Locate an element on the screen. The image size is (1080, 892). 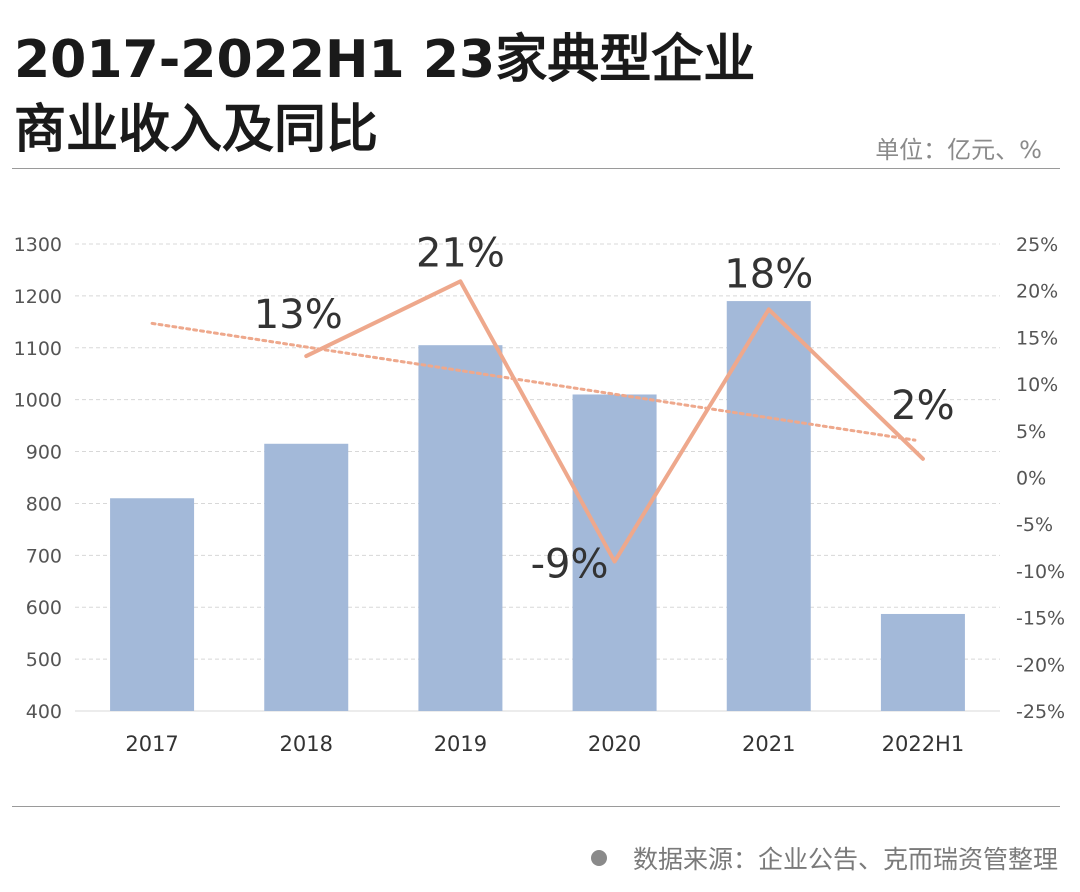
top-divider is located at coordinates (536, 168).